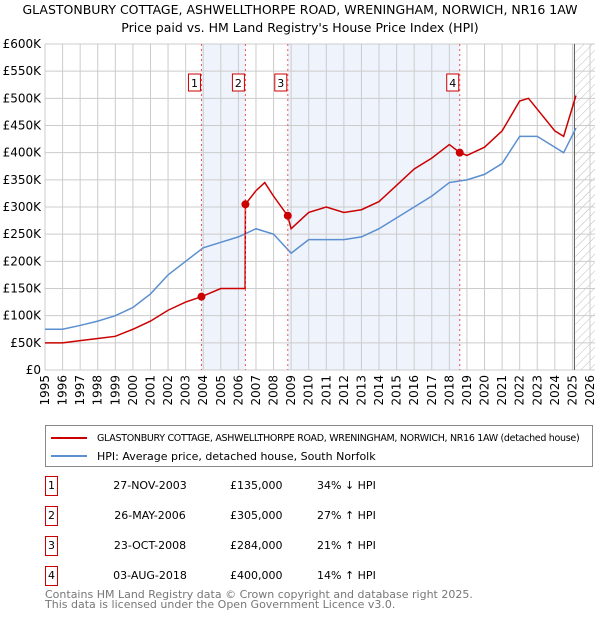 This screenshot has width=600, height=620. What do you see at coordinates (590, 390) in the screenshot?
I see `x-tick-label: 2026` at bounding box center [590, 390].